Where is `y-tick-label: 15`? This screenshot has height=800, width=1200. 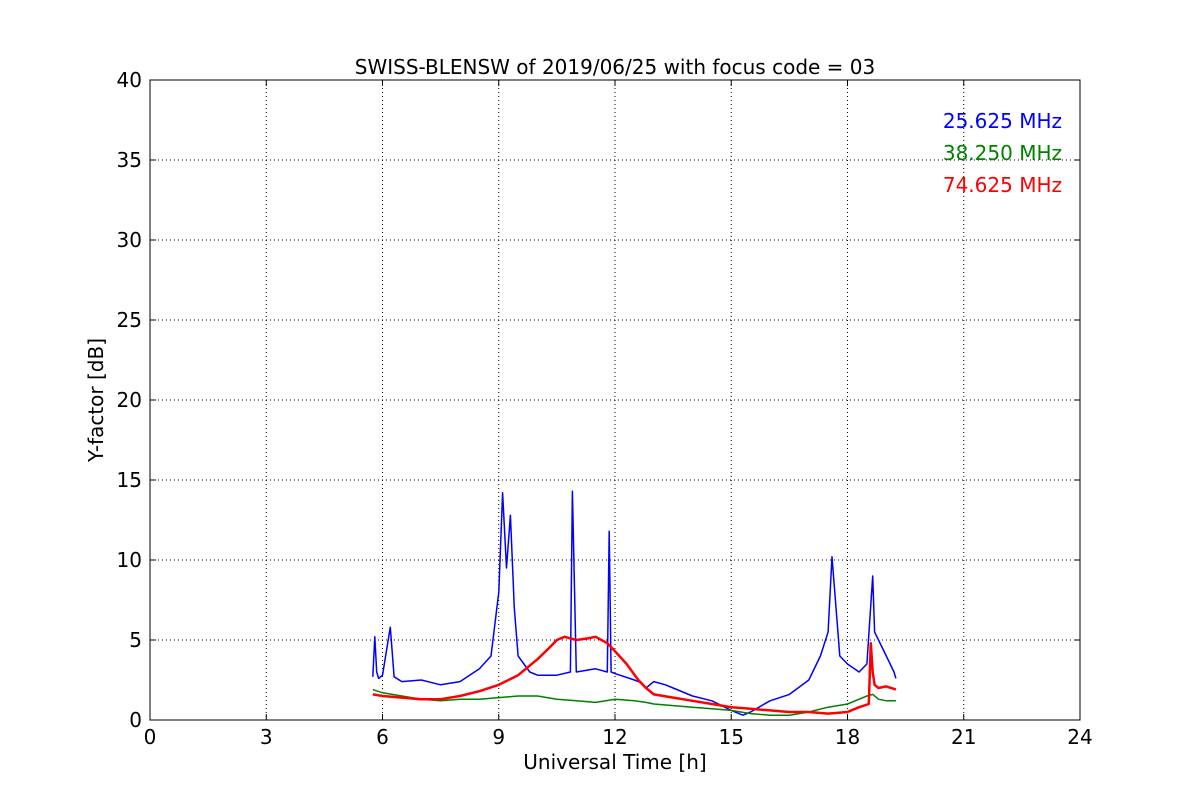 y-tick-label: 15 is located at coordinates (129, 480).